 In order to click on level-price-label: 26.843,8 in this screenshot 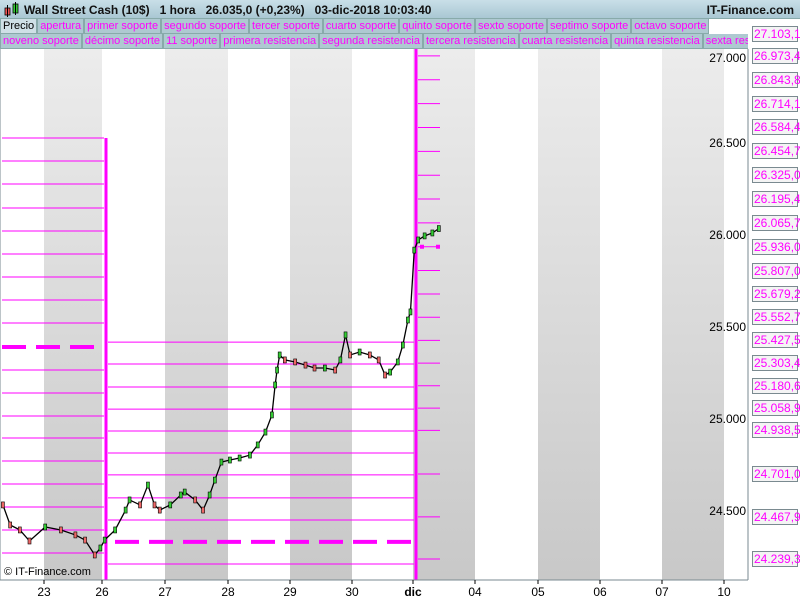, I will do `click(776, 79)`.